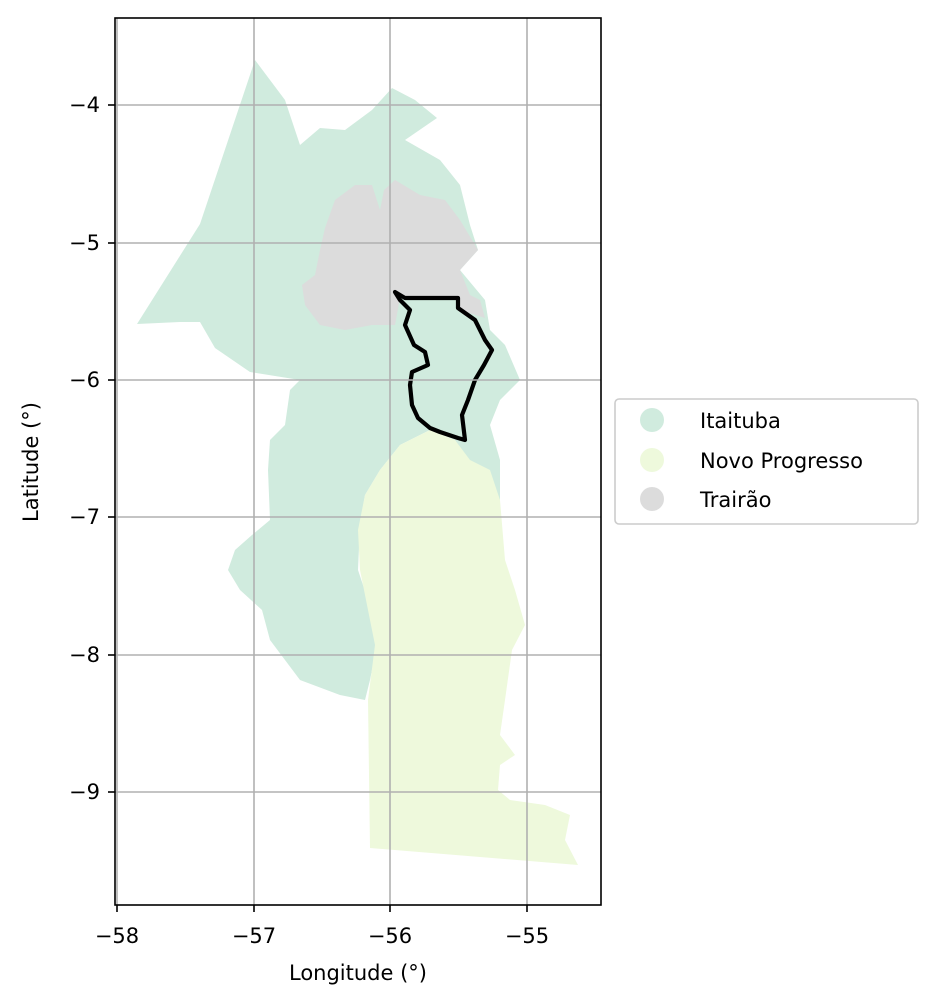 This screenshot has width=937, height=1006. I want to click on legend-frame, so click(766, 461).